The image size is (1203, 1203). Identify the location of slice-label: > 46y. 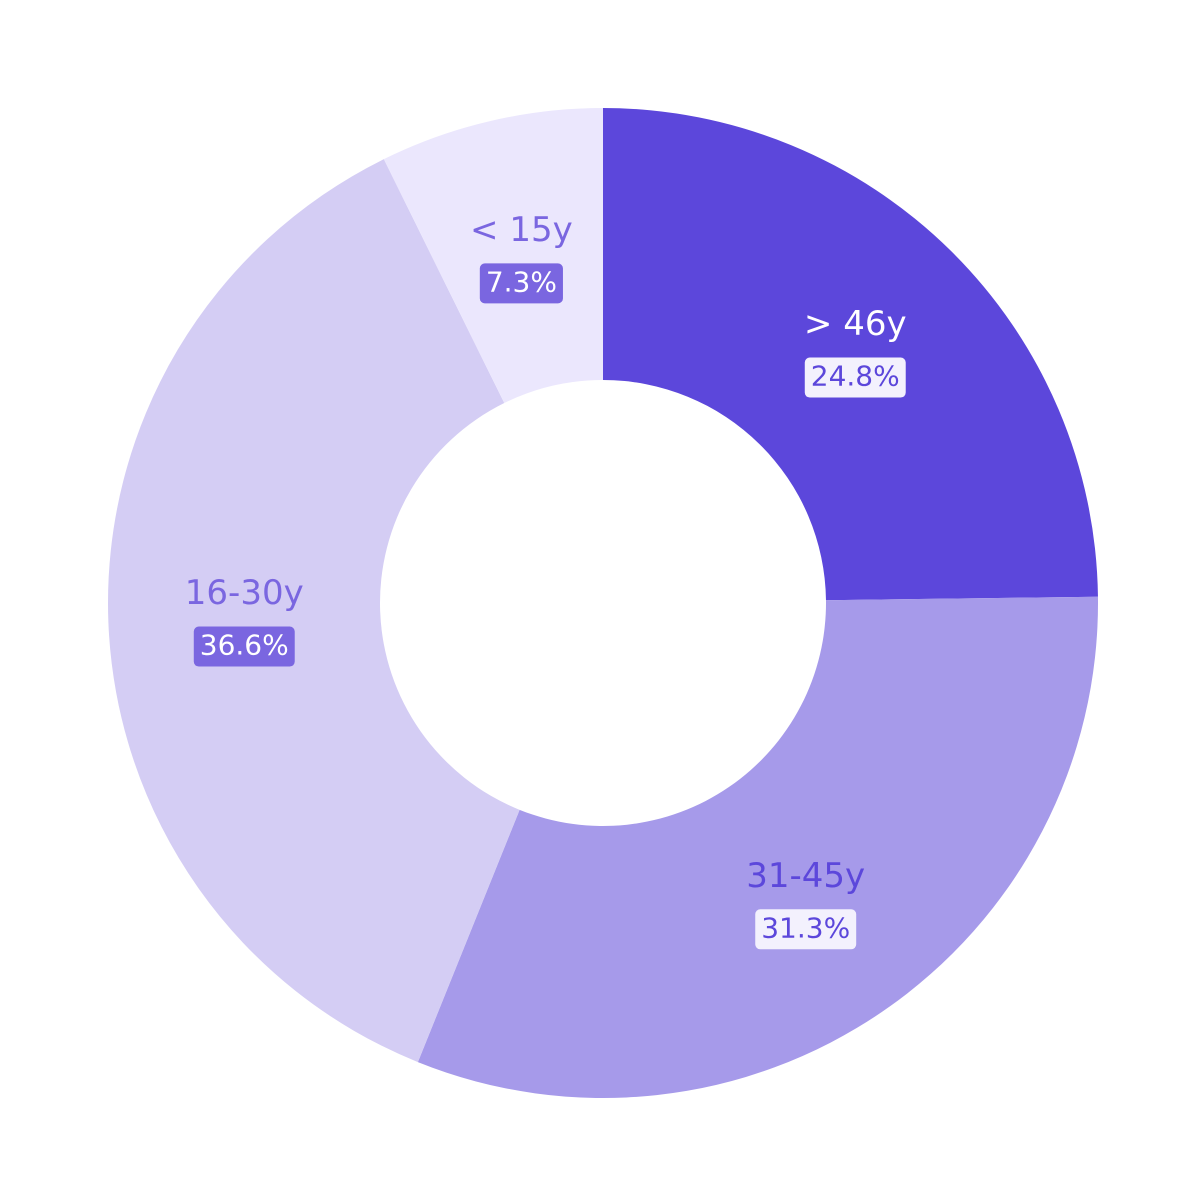
(855, 324).